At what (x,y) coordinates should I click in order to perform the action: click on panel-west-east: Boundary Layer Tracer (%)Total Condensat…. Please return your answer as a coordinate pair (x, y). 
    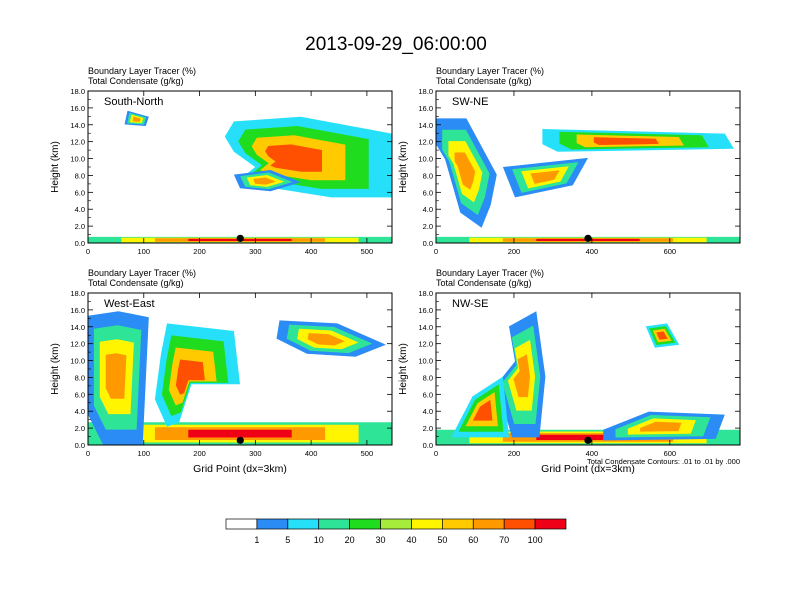
    Looking at the image, I should click on (221, 371).